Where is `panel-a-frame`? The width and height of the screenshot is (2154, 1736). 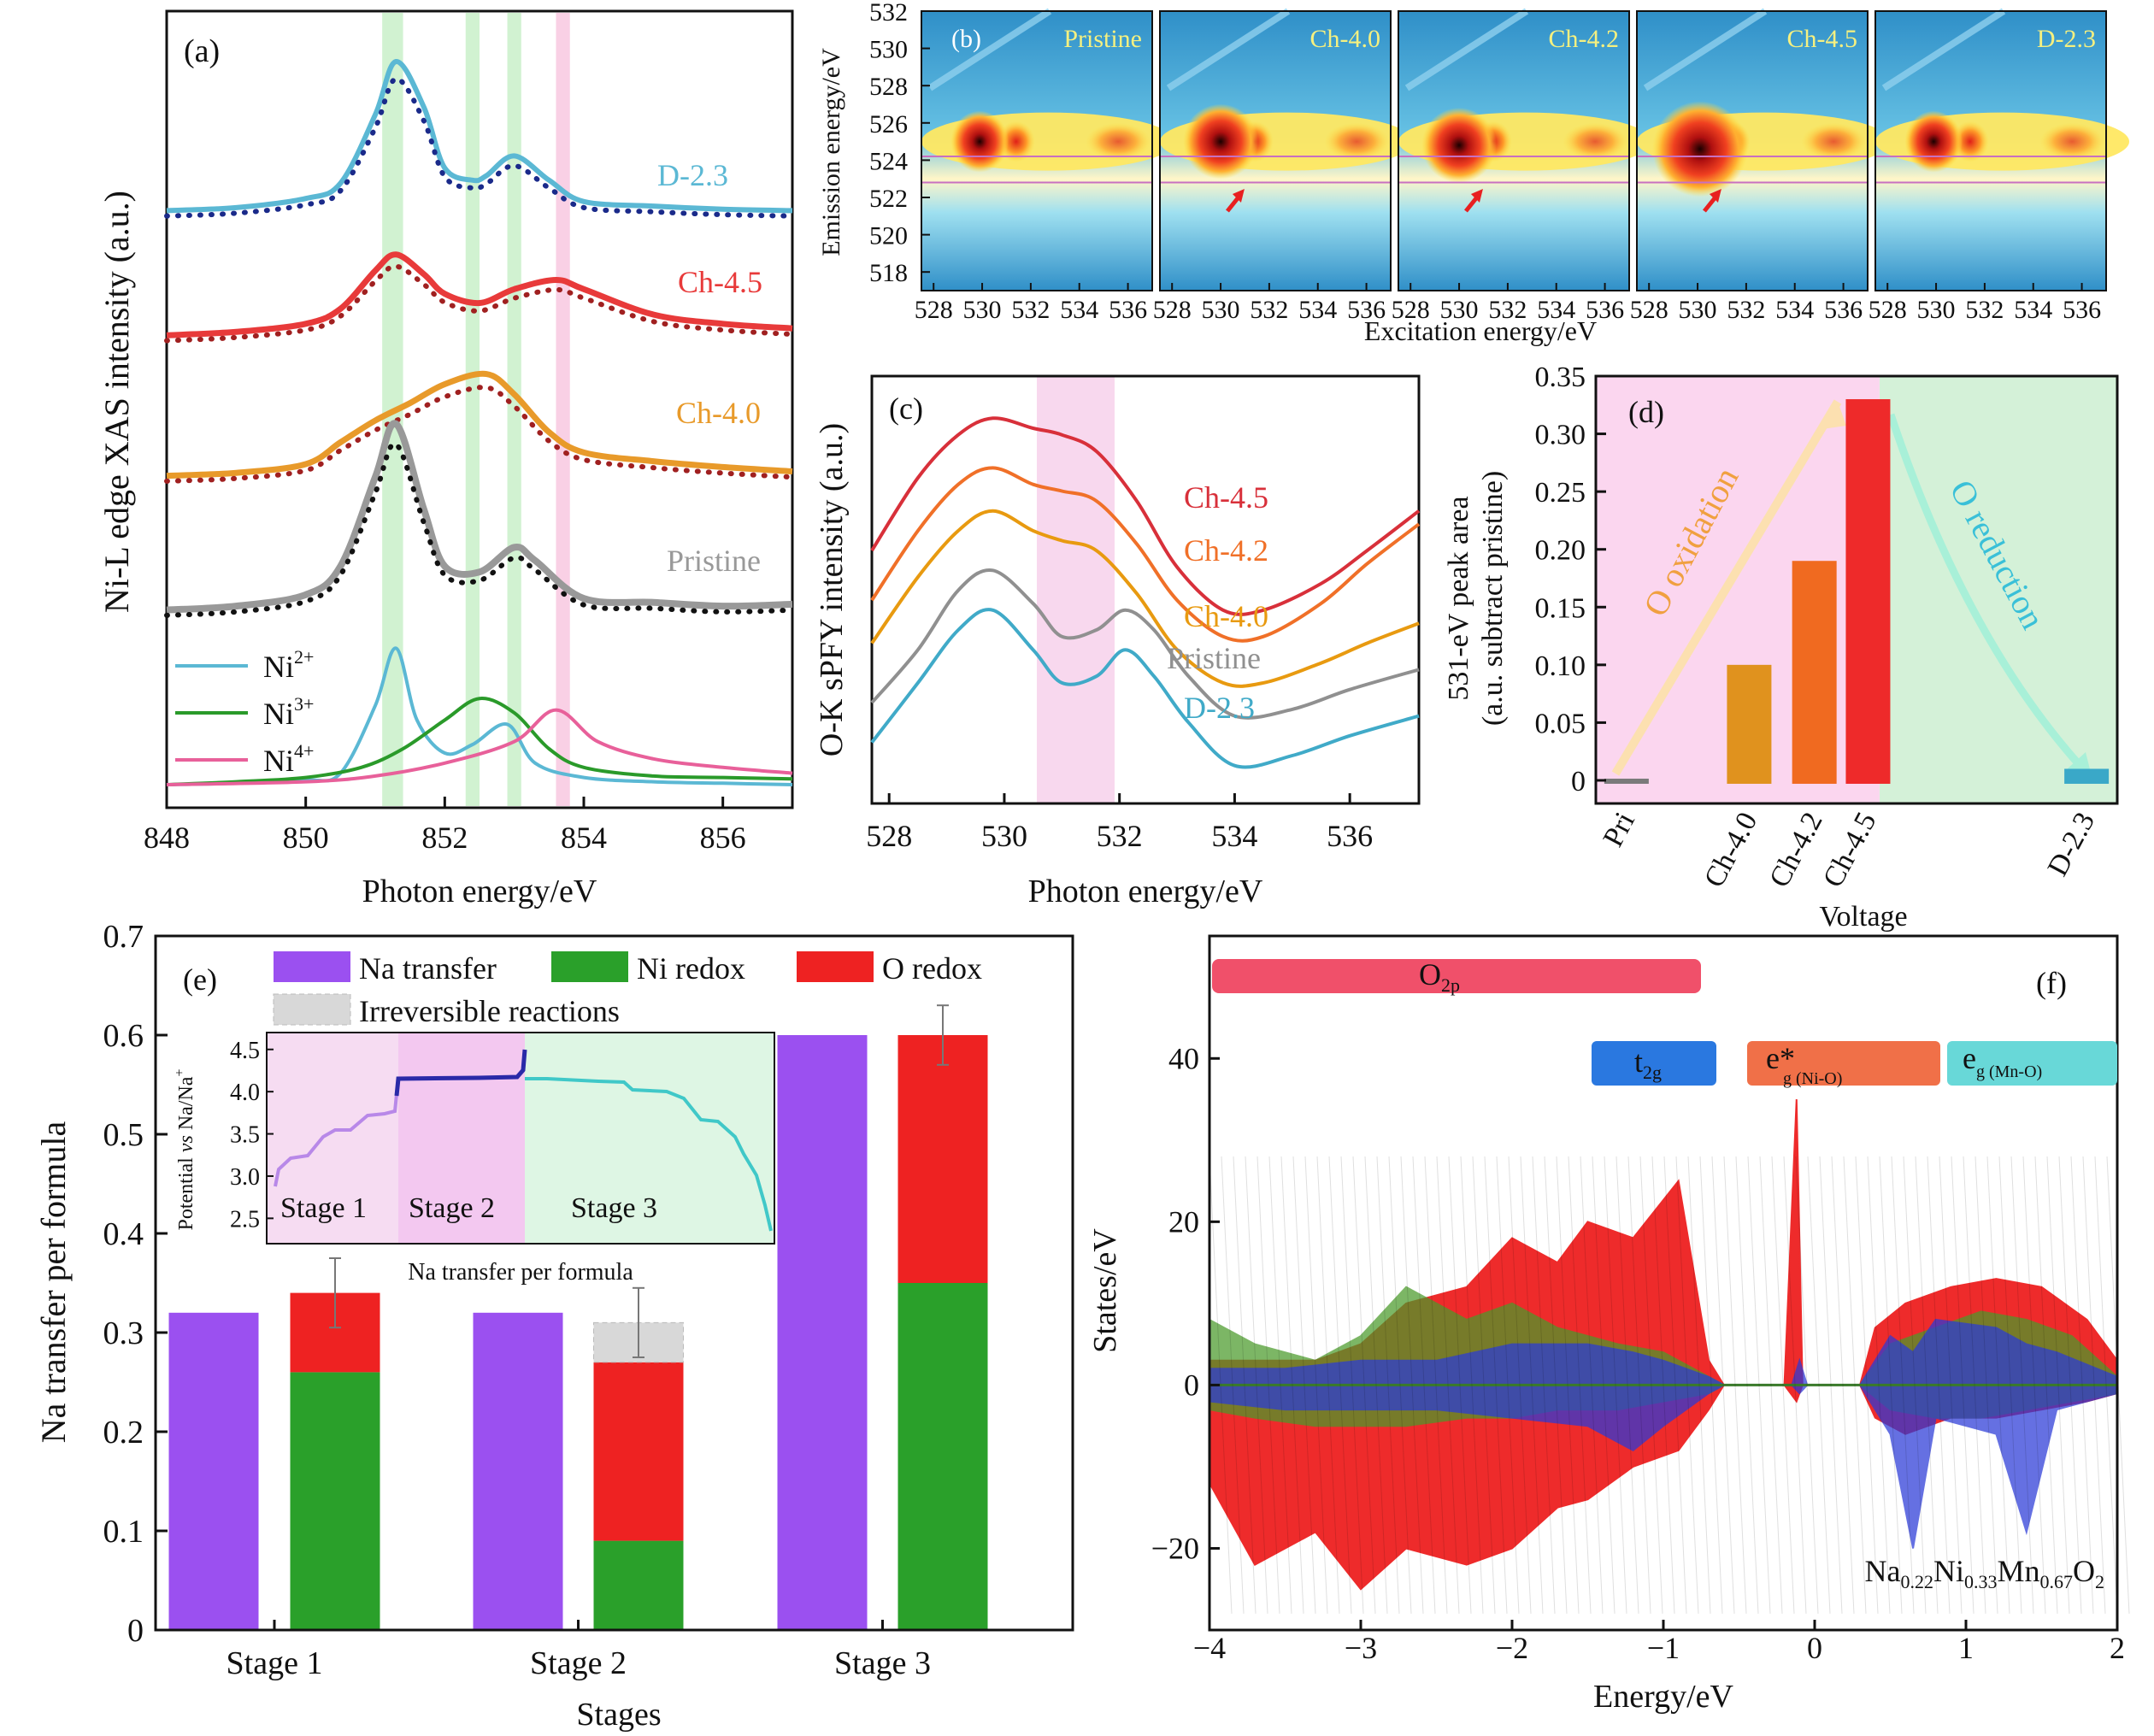
panel-a-frame is located at coordinates (479, 409).